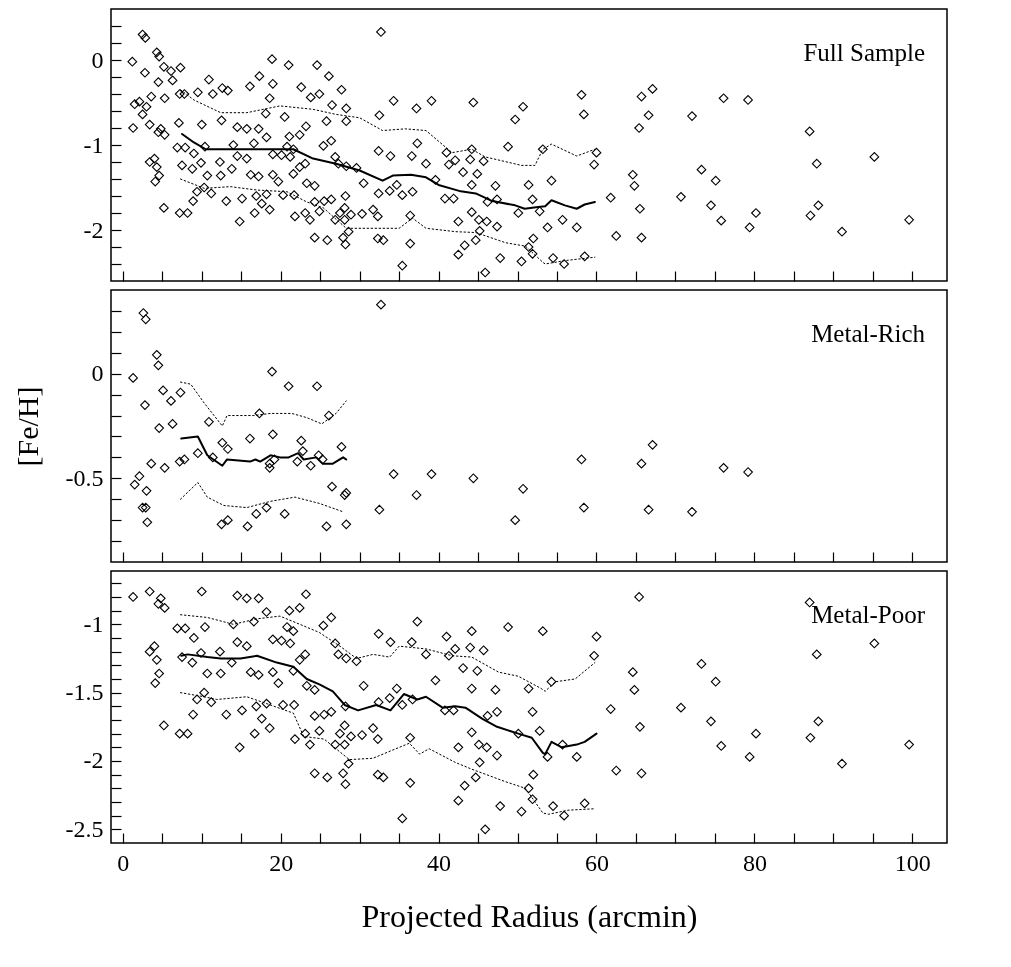 Image resolution: width=1011 pixels, height=967 pixels. Describe the element at coordinates (597, 862) in the screenshot. I see `x-tick-label: 60` at that location.